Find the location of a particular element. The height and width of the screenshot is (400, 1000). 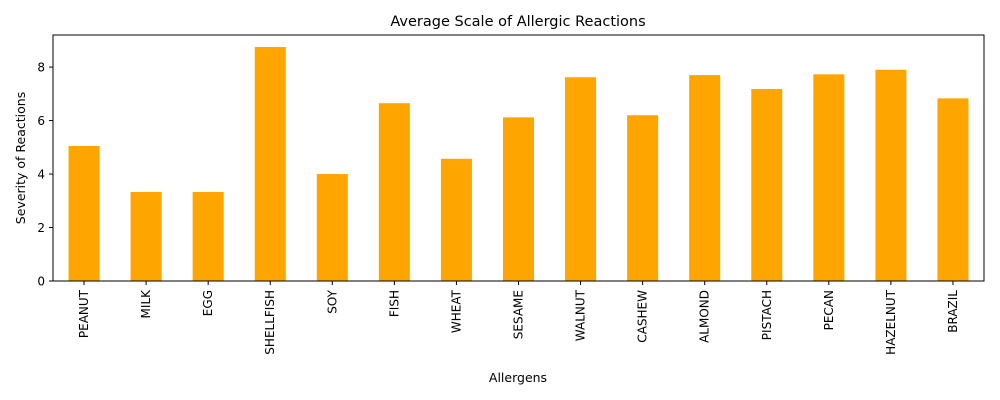

bar-shellfish is located at coordinates (270, 164).